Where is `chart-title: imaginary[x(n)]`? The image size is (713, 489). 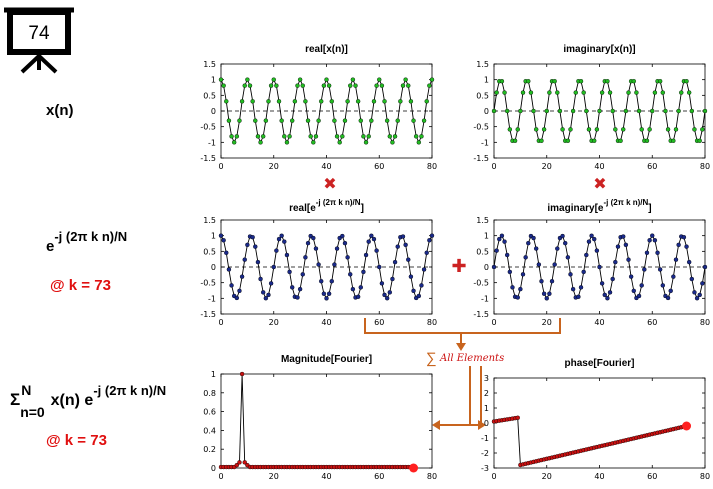
chart-title: imaginary[x(n)] is located at coordinates (599, 49).